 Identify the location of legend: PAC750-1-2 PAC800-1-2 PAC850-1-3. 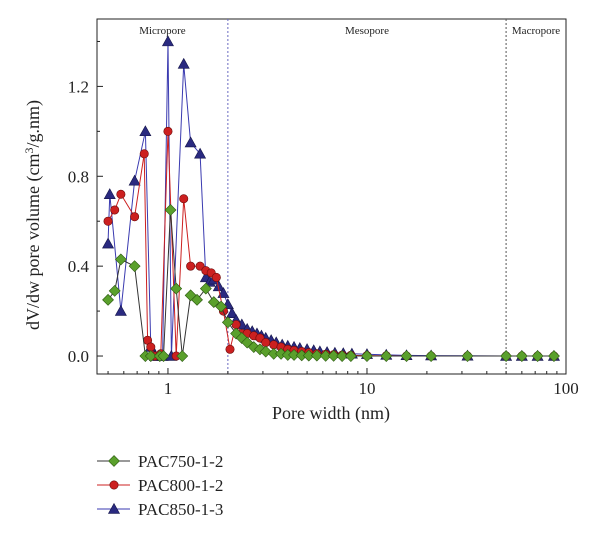
(160, 485).